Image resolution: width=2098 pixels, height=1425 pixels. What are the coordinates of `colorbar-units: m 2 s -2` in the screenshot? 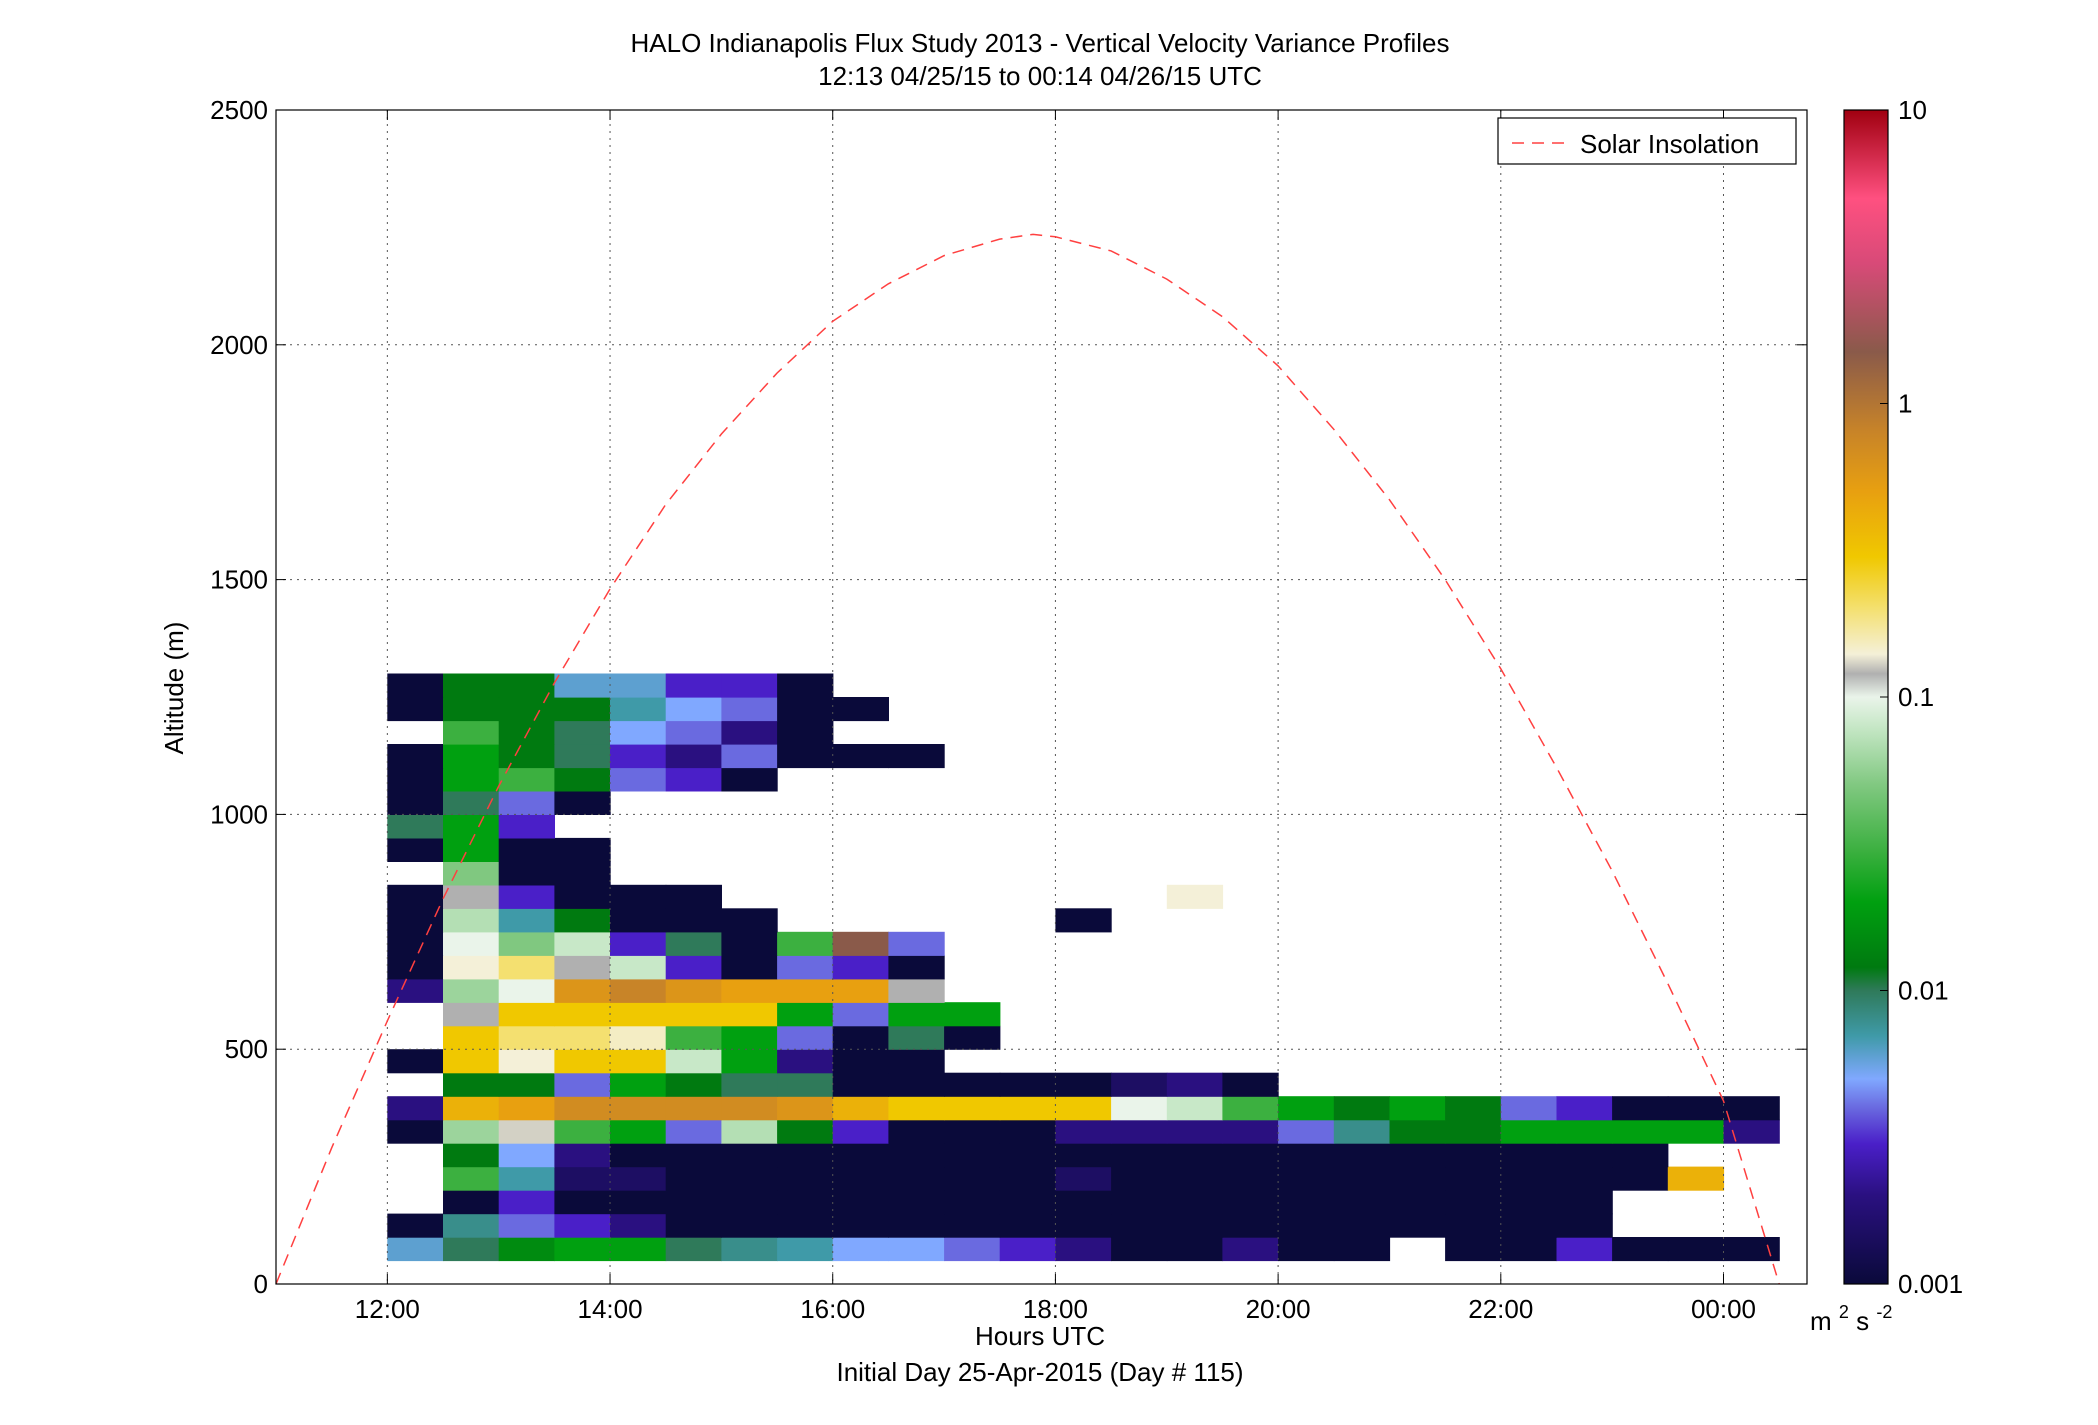 It's located at (1851, 1315).